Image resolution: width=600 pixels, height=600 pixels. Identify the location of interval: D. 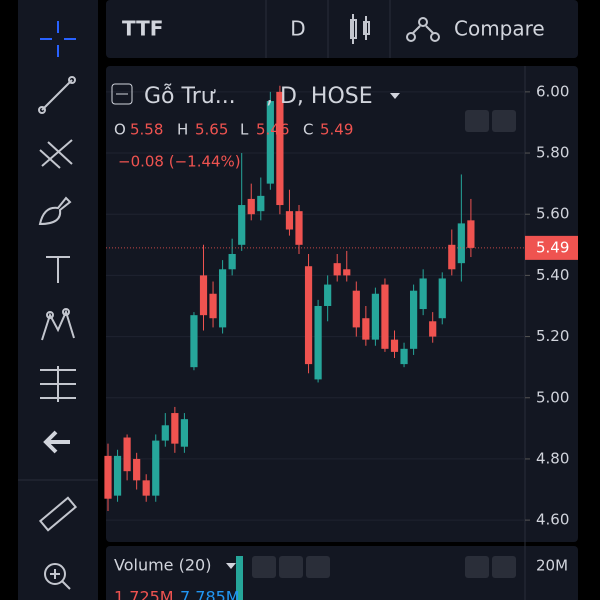
(297, 29).